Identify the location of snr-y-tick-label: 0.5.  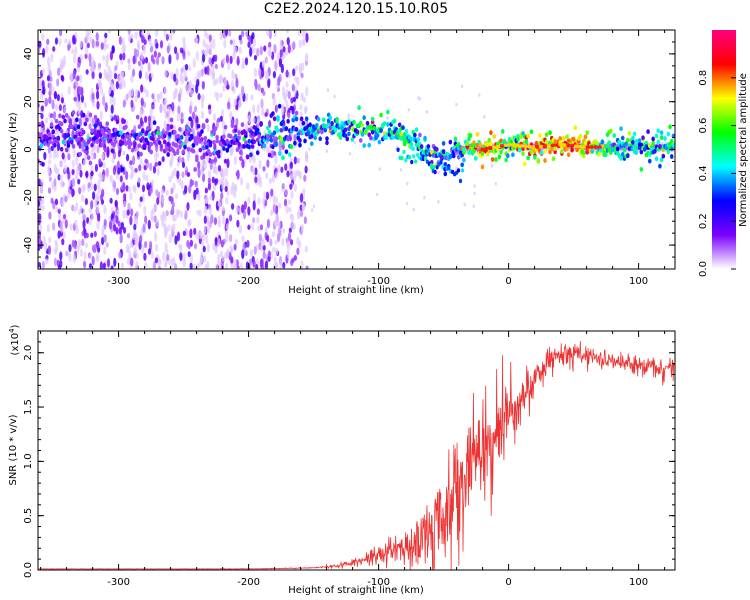
(28, 516).